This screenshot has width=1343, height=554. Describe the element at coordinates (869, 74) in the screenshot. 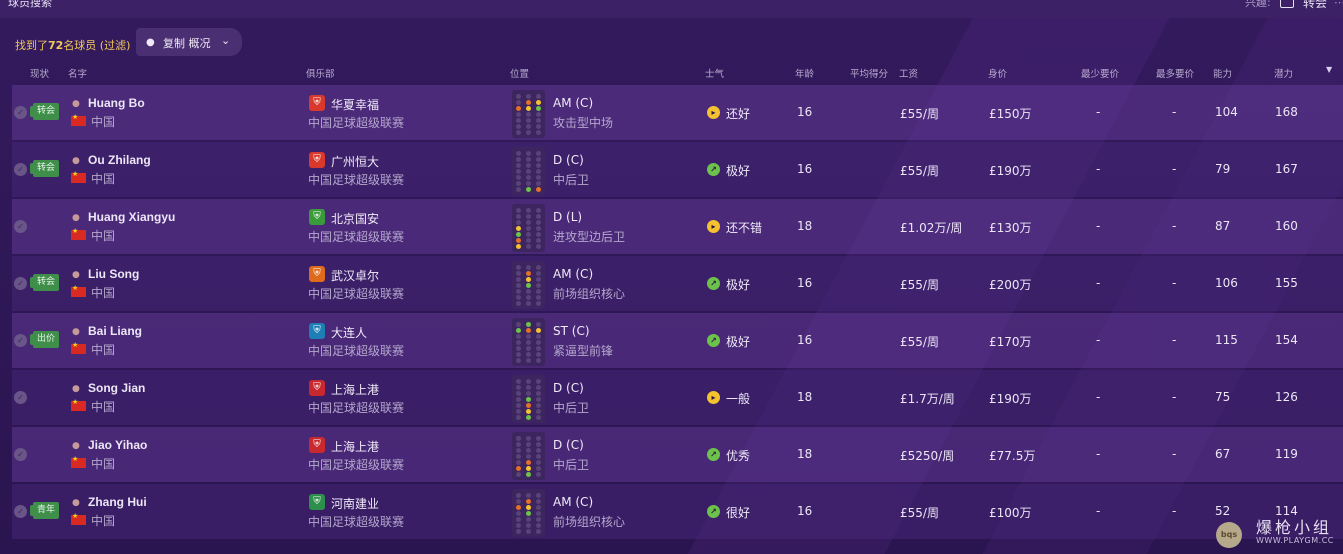

I see `column-header-avg-rating: 平均得分` at that location.